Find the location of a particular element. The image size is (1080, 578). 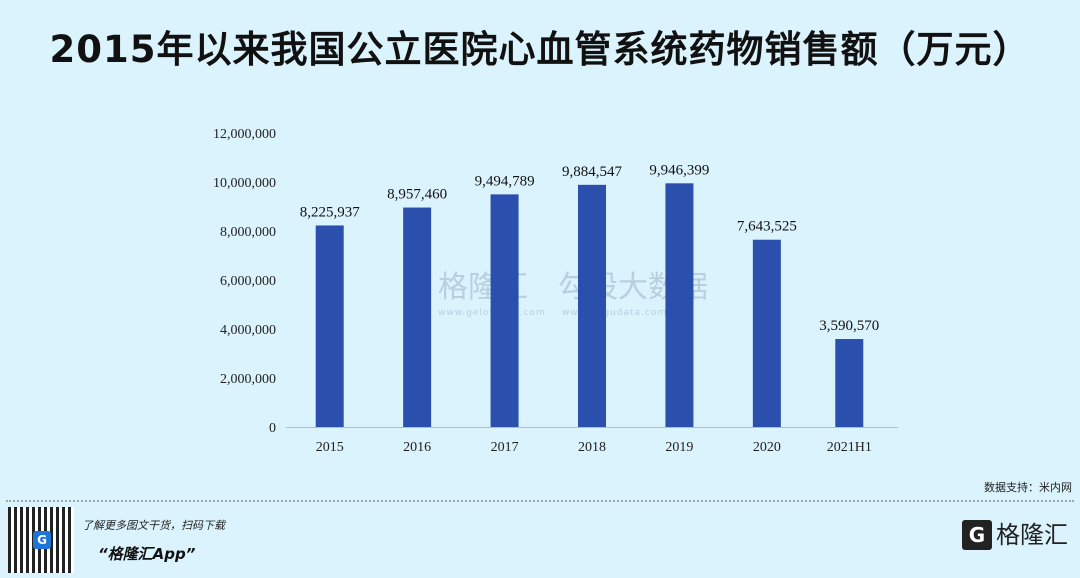

bar-2019 is located at coordinates (679, 305).